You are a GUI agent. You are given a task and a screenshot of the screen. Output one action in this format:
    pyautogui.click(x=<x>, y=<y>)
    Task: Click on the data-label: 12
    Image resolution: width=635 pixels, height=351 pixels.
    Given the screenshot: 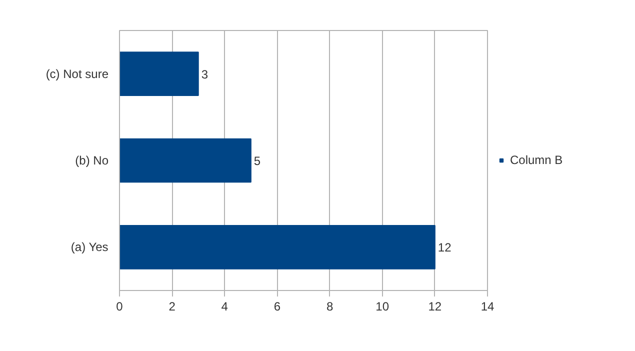 What is the action you would take?
    pyautogui.click(x=445, y=247)
    